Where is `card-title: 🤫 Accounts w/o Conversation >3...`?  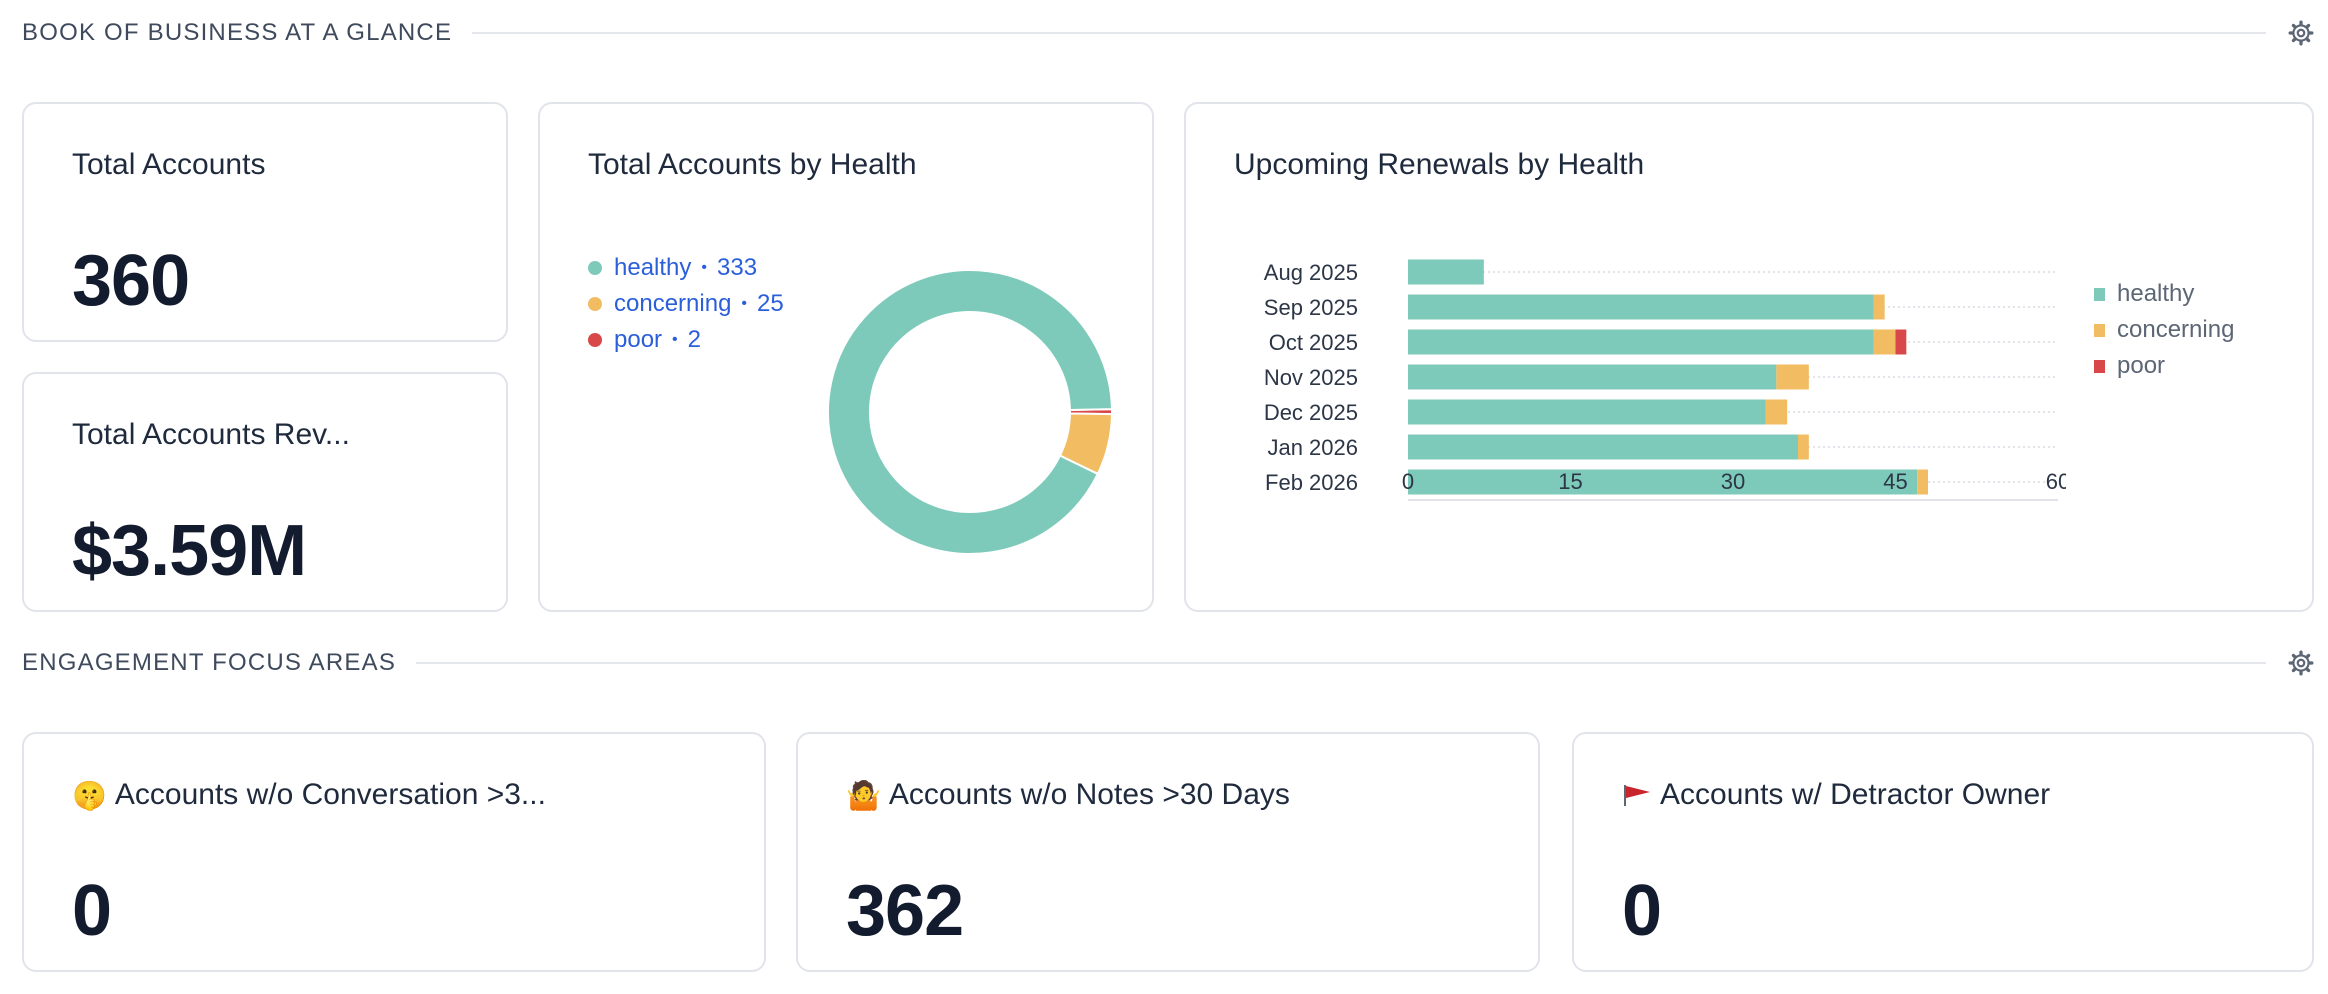 card-title: 🤫 Accounts w/o Conversation >3... is located at coordinates (309, 795).